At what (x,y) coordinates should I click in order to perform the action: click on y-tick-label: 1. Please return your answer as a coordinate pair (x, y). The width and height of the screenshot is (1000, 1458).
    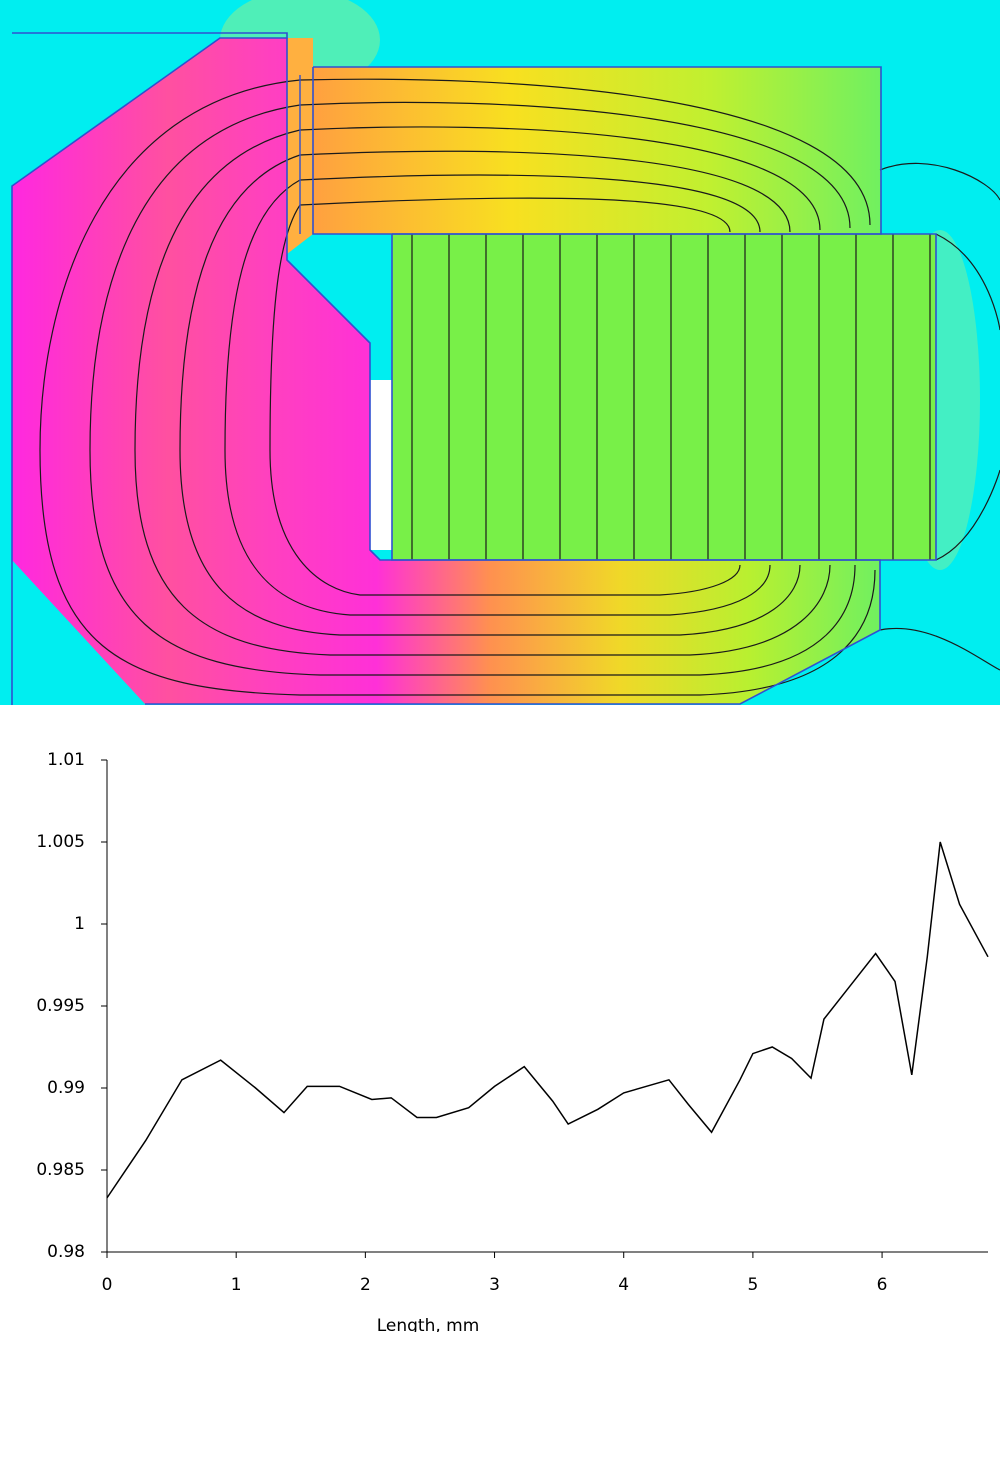
    Looking at the image, I should click on (79, 924).